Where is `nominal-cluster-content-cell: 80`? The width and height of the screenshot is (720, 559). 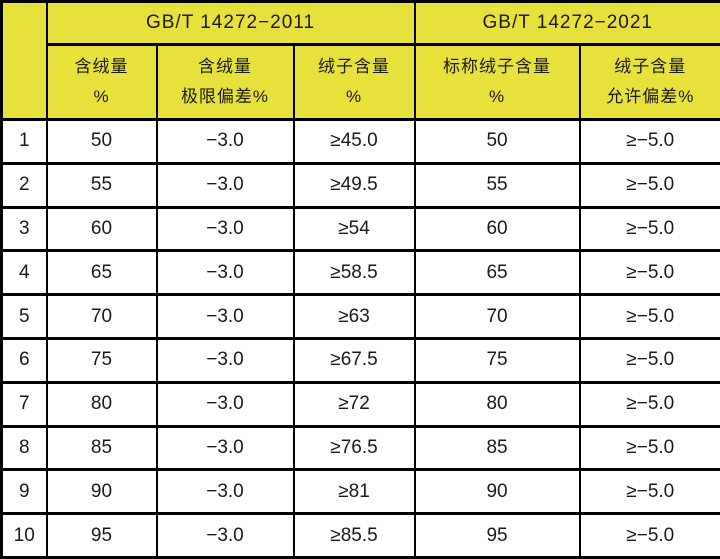 nominal-cluster-content-cell: 80 is located at coordinates (497, 404).